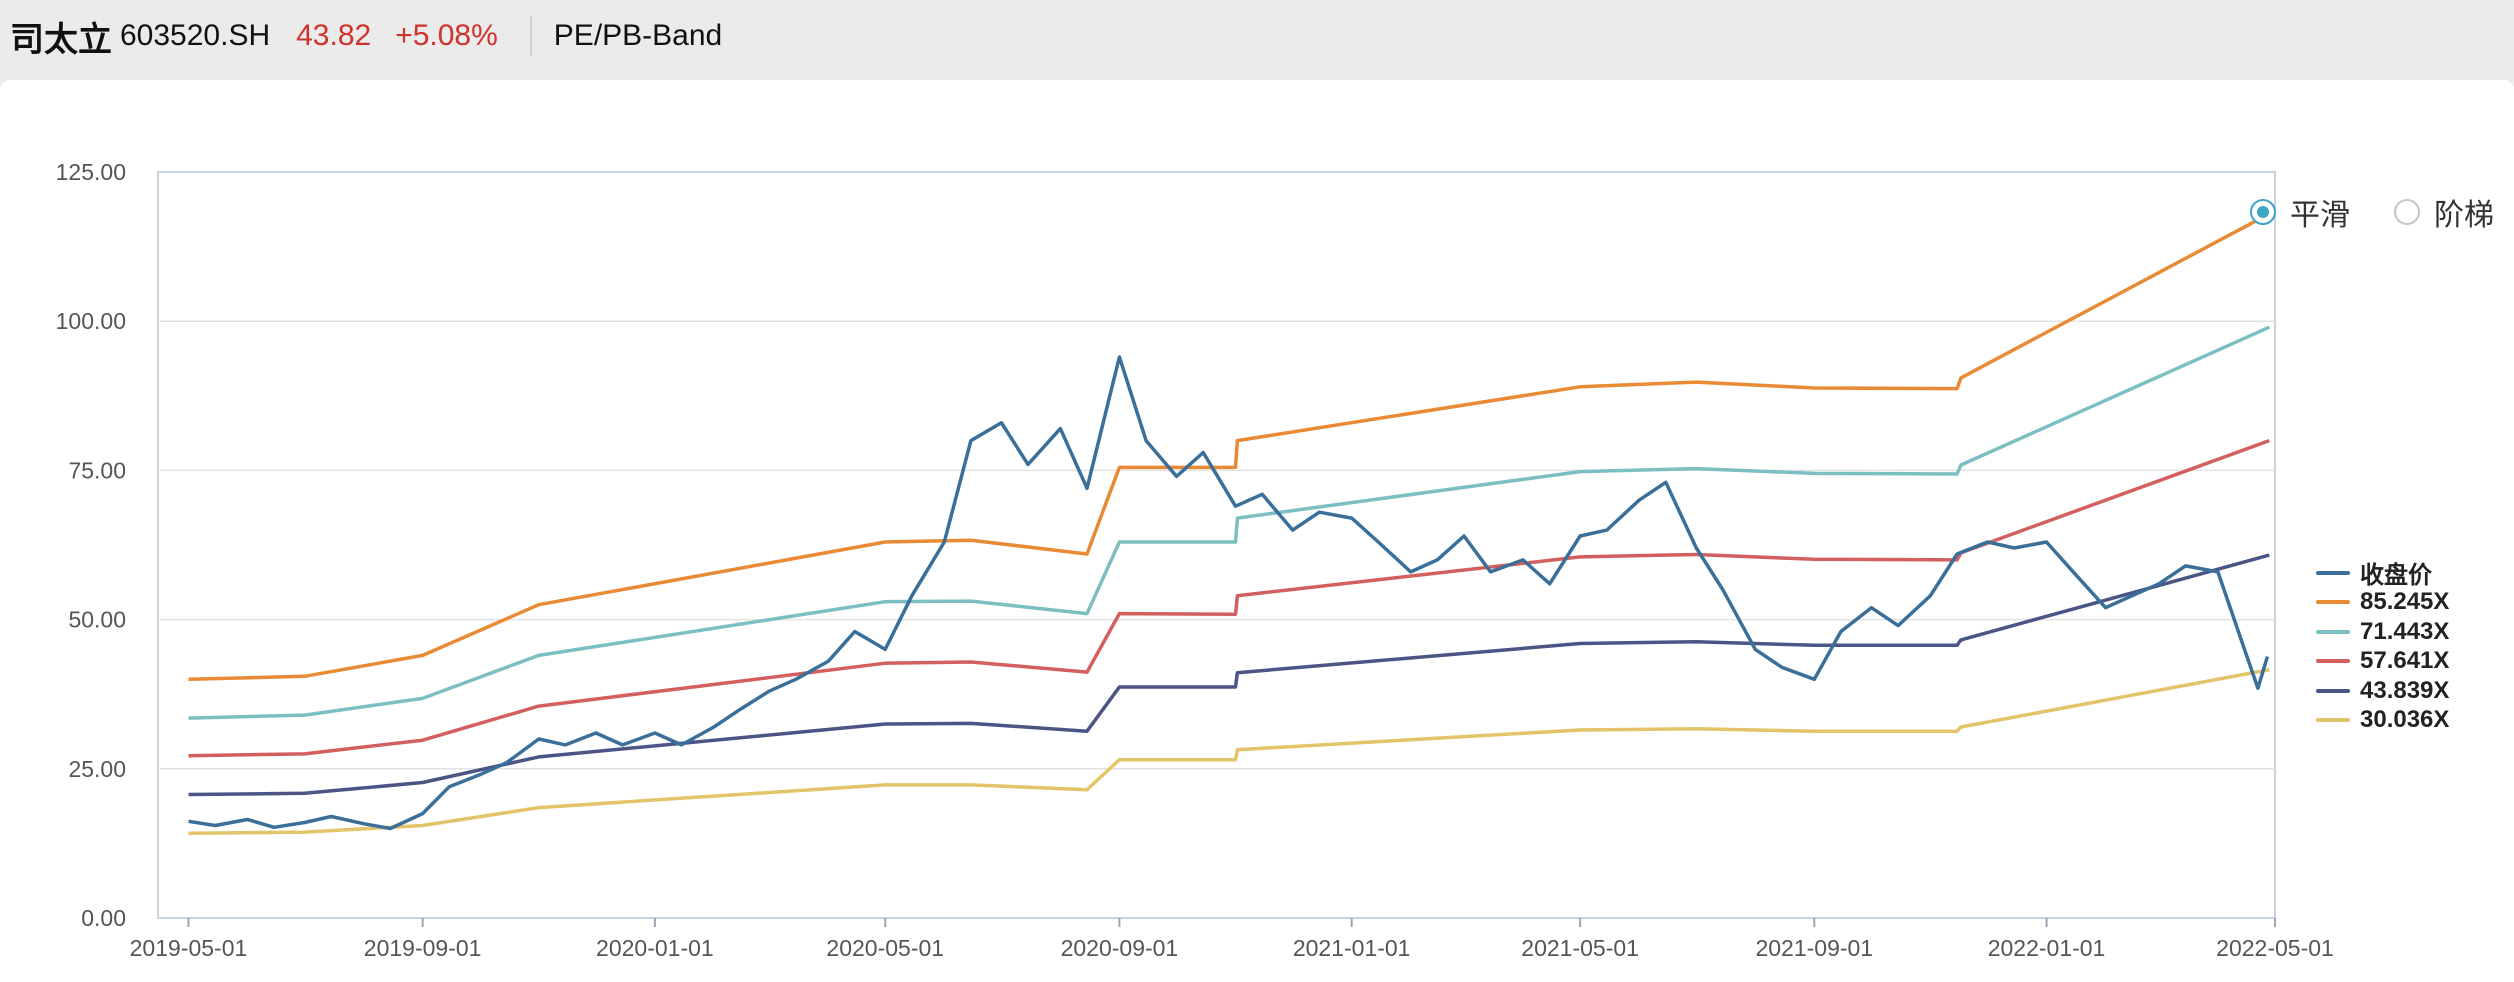 This screenshot has width=2514, height=982. I want to click on y-tick-label: 0.00, so click(103, 918).